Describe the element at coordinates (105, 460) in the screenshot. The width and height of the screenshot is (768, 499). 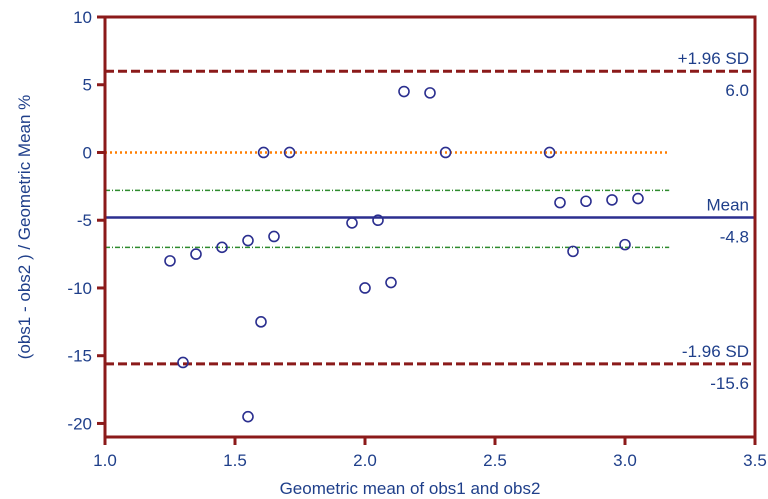
I see `x-tick-label: 1.0` at that location.